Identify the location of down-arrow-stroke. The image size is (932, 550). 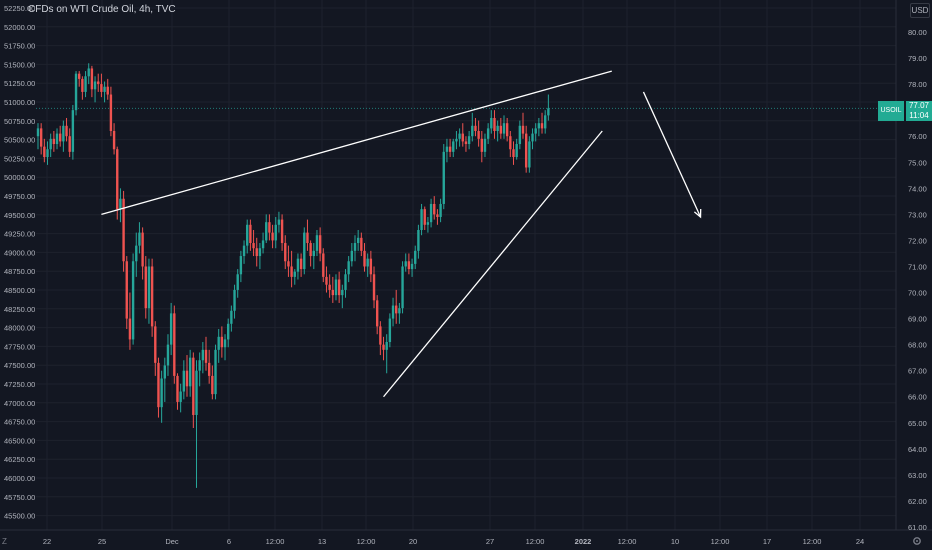
(672, 154).